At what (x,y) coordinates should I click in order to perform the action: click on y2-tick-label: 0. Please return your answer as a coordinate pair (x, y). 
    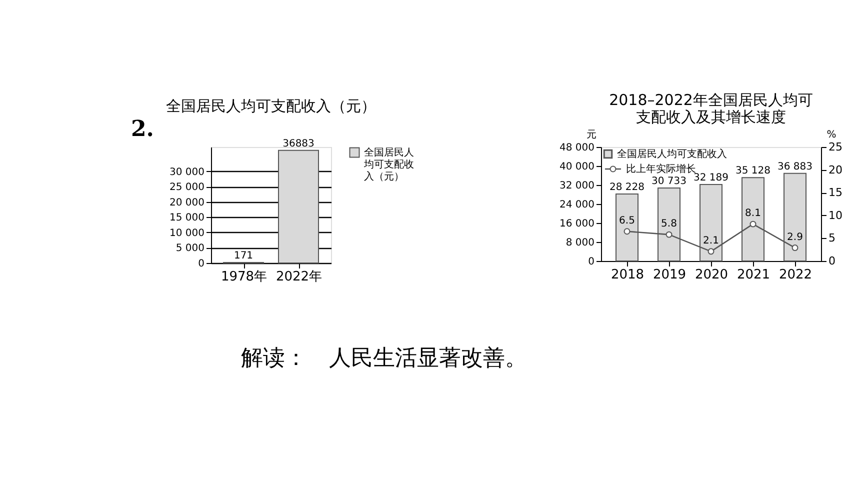
    Looking at the image, I should click on (832, 261).